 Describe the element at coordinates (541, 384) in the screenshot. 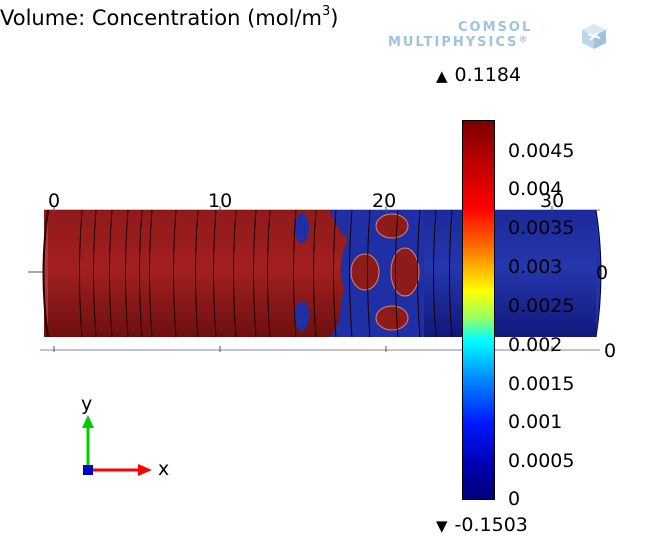

I see `colorbar-tick-label: 0.0015` at that location.